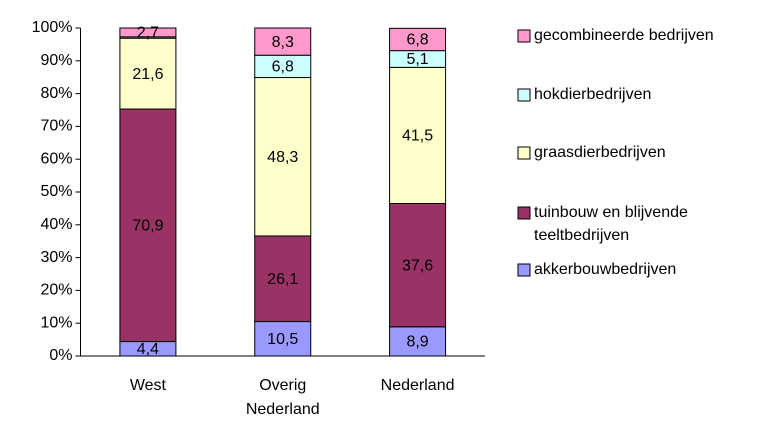 This screenshot has width=778, height=422. I want to click on data-label: 70,9, so click(147, 226).